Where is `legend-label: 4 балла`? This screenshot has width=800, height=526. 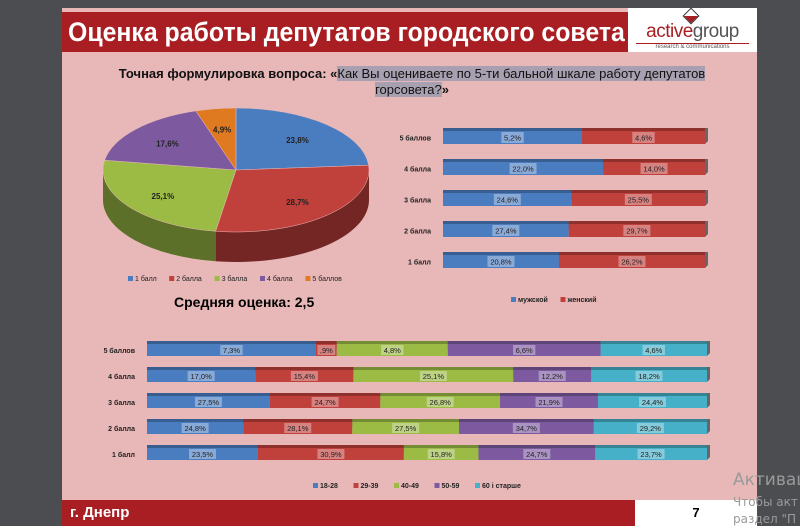 legend-label: 4 балла is located at coordinates (280, 279).